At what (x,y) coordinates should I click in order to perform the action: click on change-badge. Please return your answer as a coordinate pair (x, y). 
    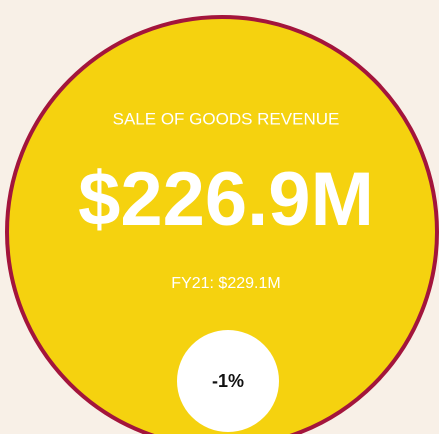
    Looking at the image, I should click on (228, 381).